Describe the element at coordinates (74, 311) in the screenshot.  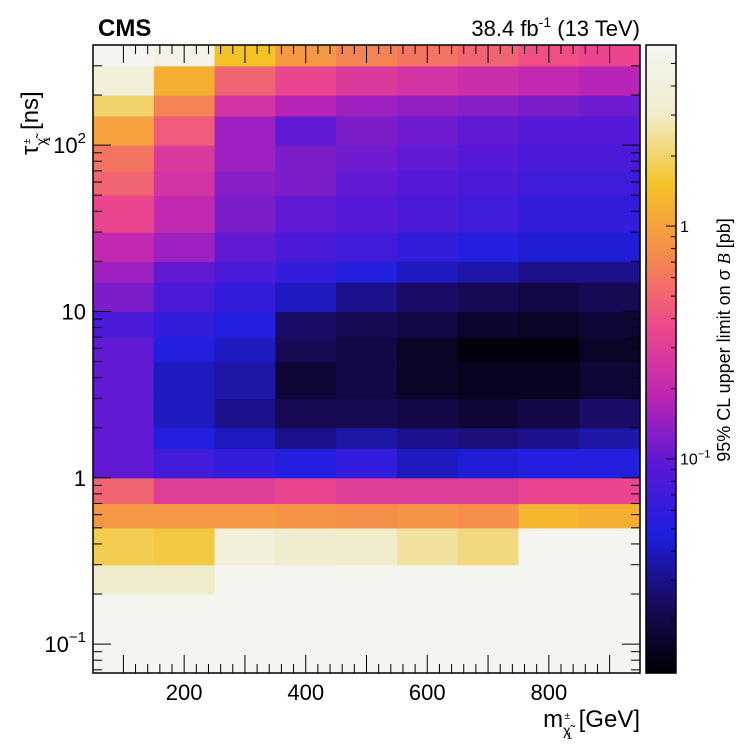
I see `y-tick-label: 10` at that location.